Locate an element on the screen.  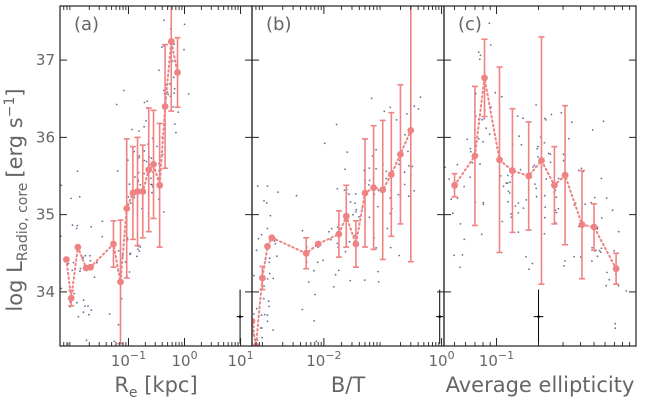
y-tick-label: 35 is located at coordinates (45, 215).